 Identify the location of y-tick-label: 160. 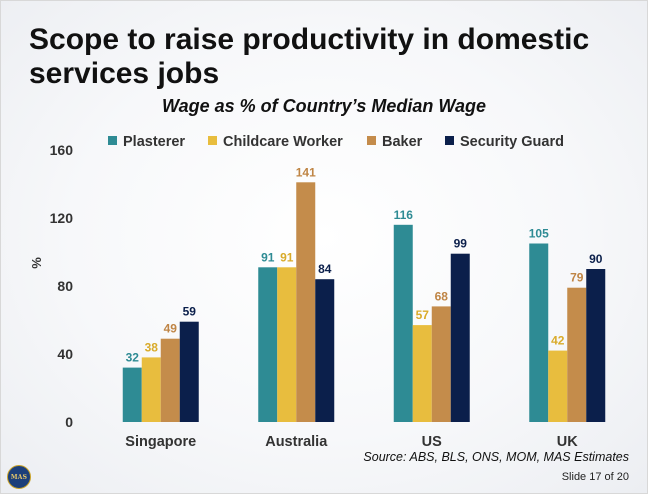
(62, 150).